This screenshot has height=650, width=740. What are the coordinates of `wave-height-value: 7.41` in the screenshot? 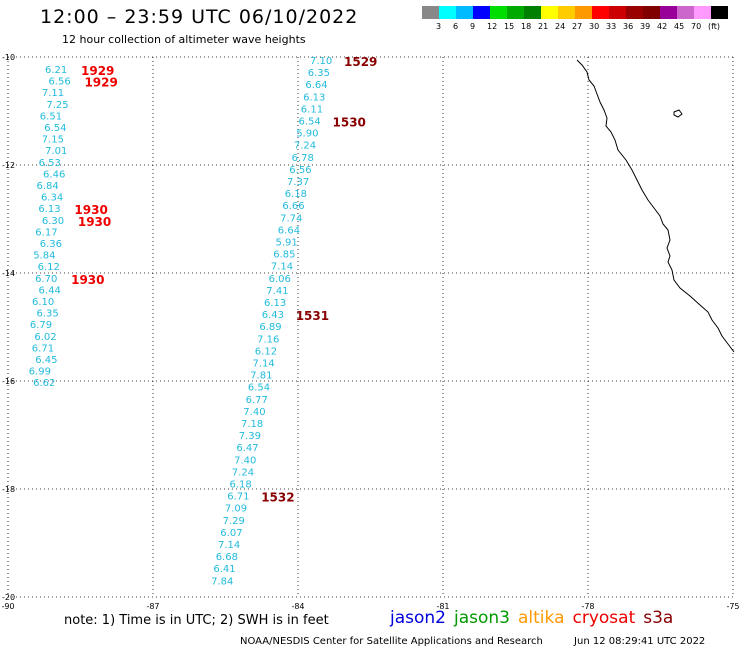 It's located at (277, 291).